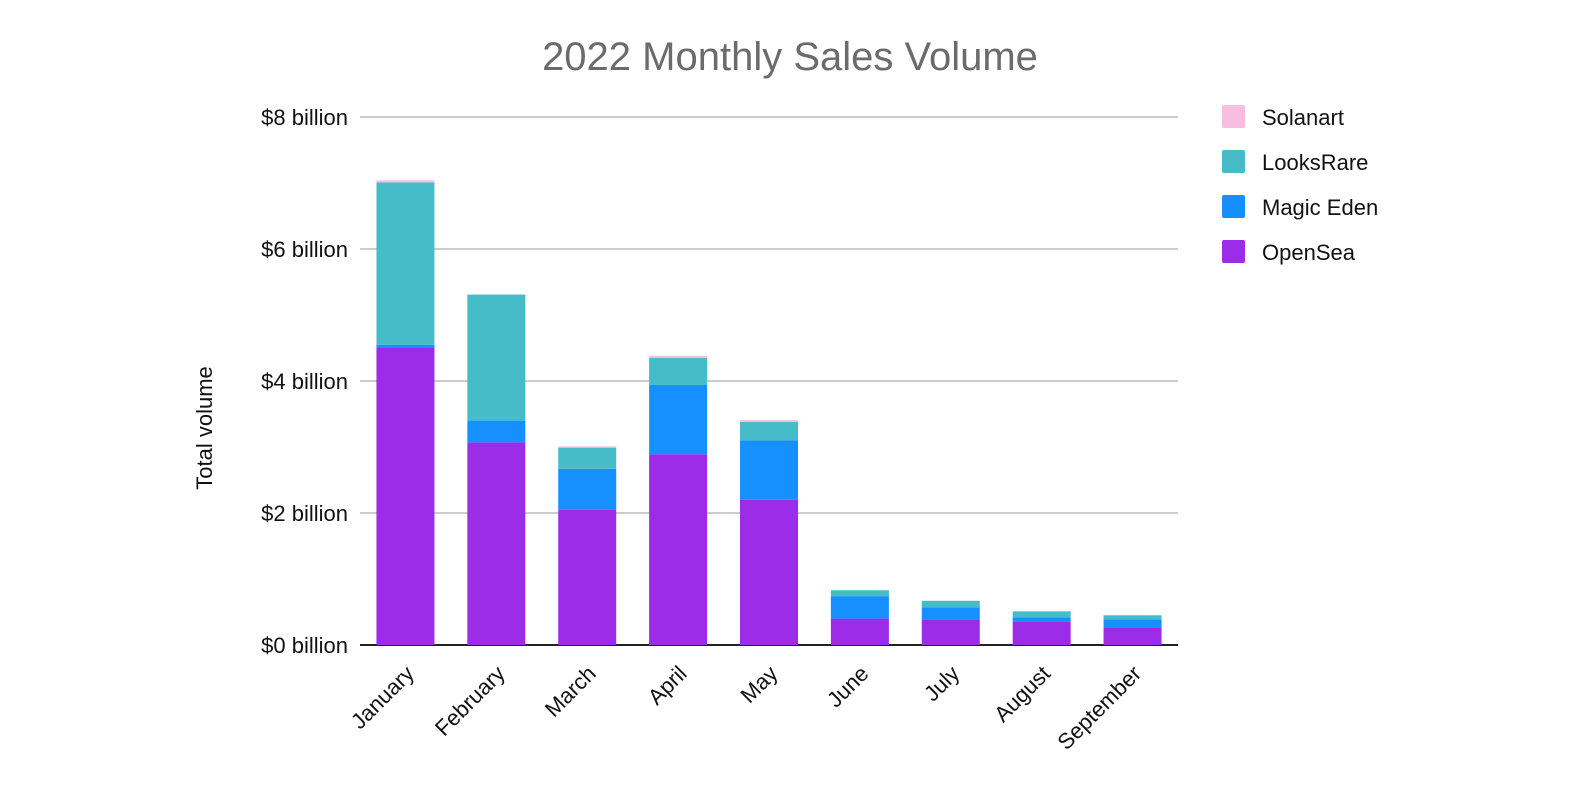  I want to click on y-tick-label: $2 billion, so click(304, 513).